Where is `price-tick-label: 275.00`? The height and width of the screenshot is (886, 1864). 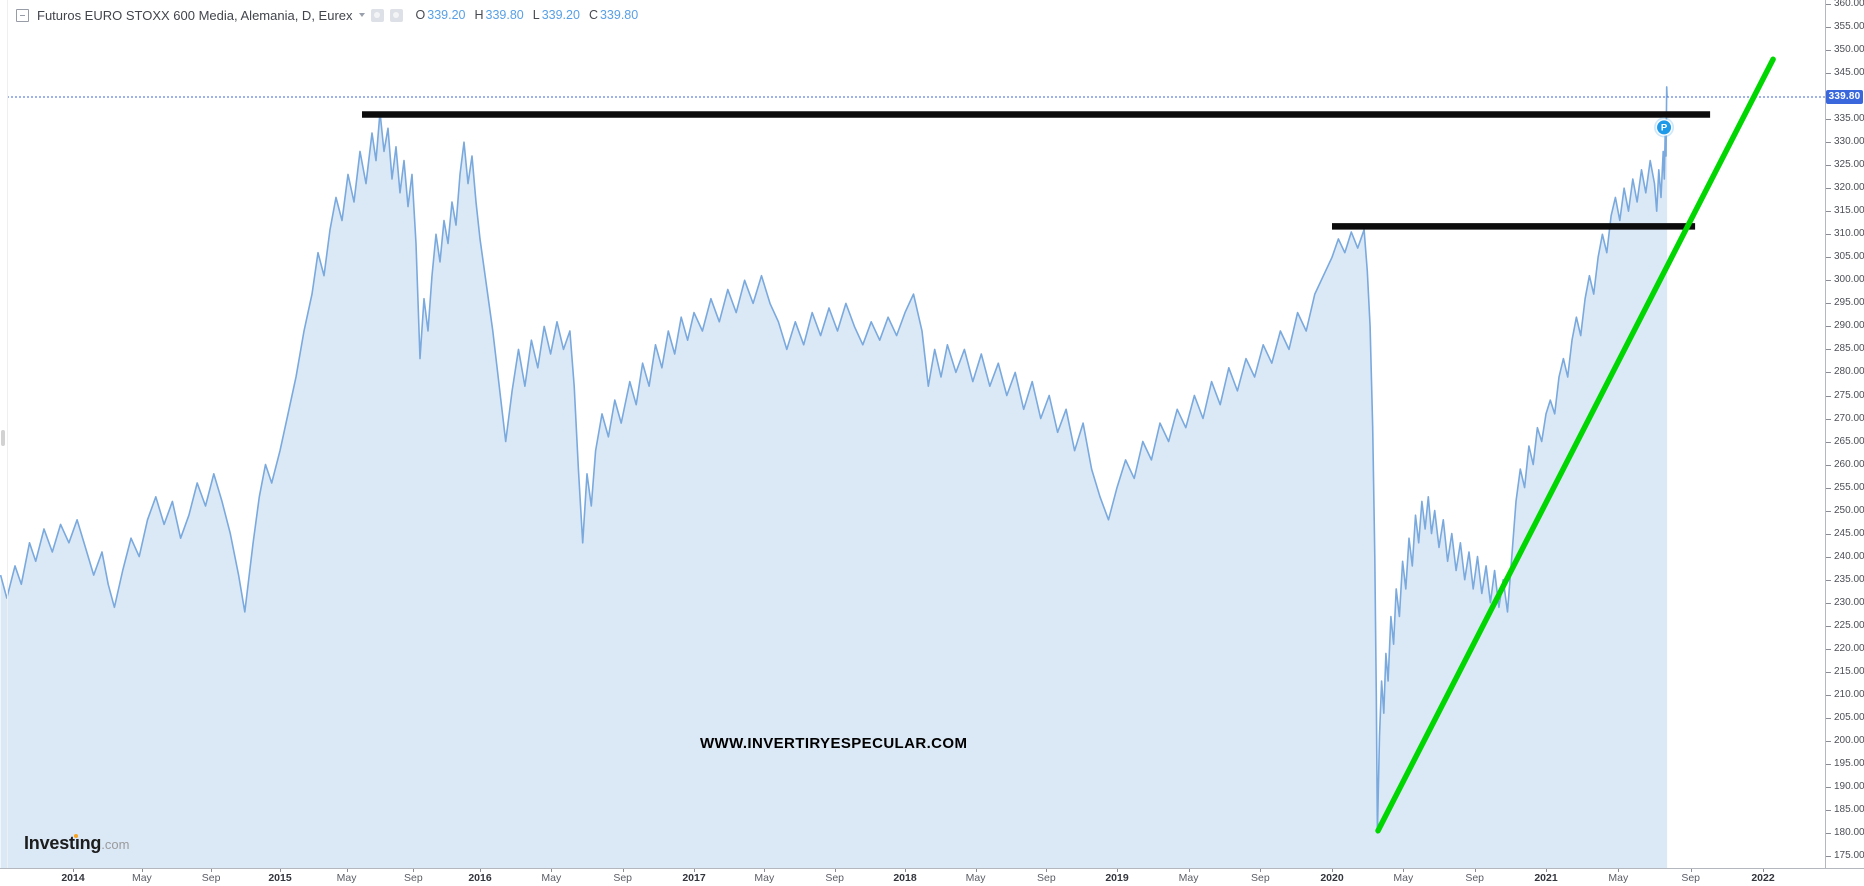
price-tick-label: 275.00 is located at coordinates (1849, 395).